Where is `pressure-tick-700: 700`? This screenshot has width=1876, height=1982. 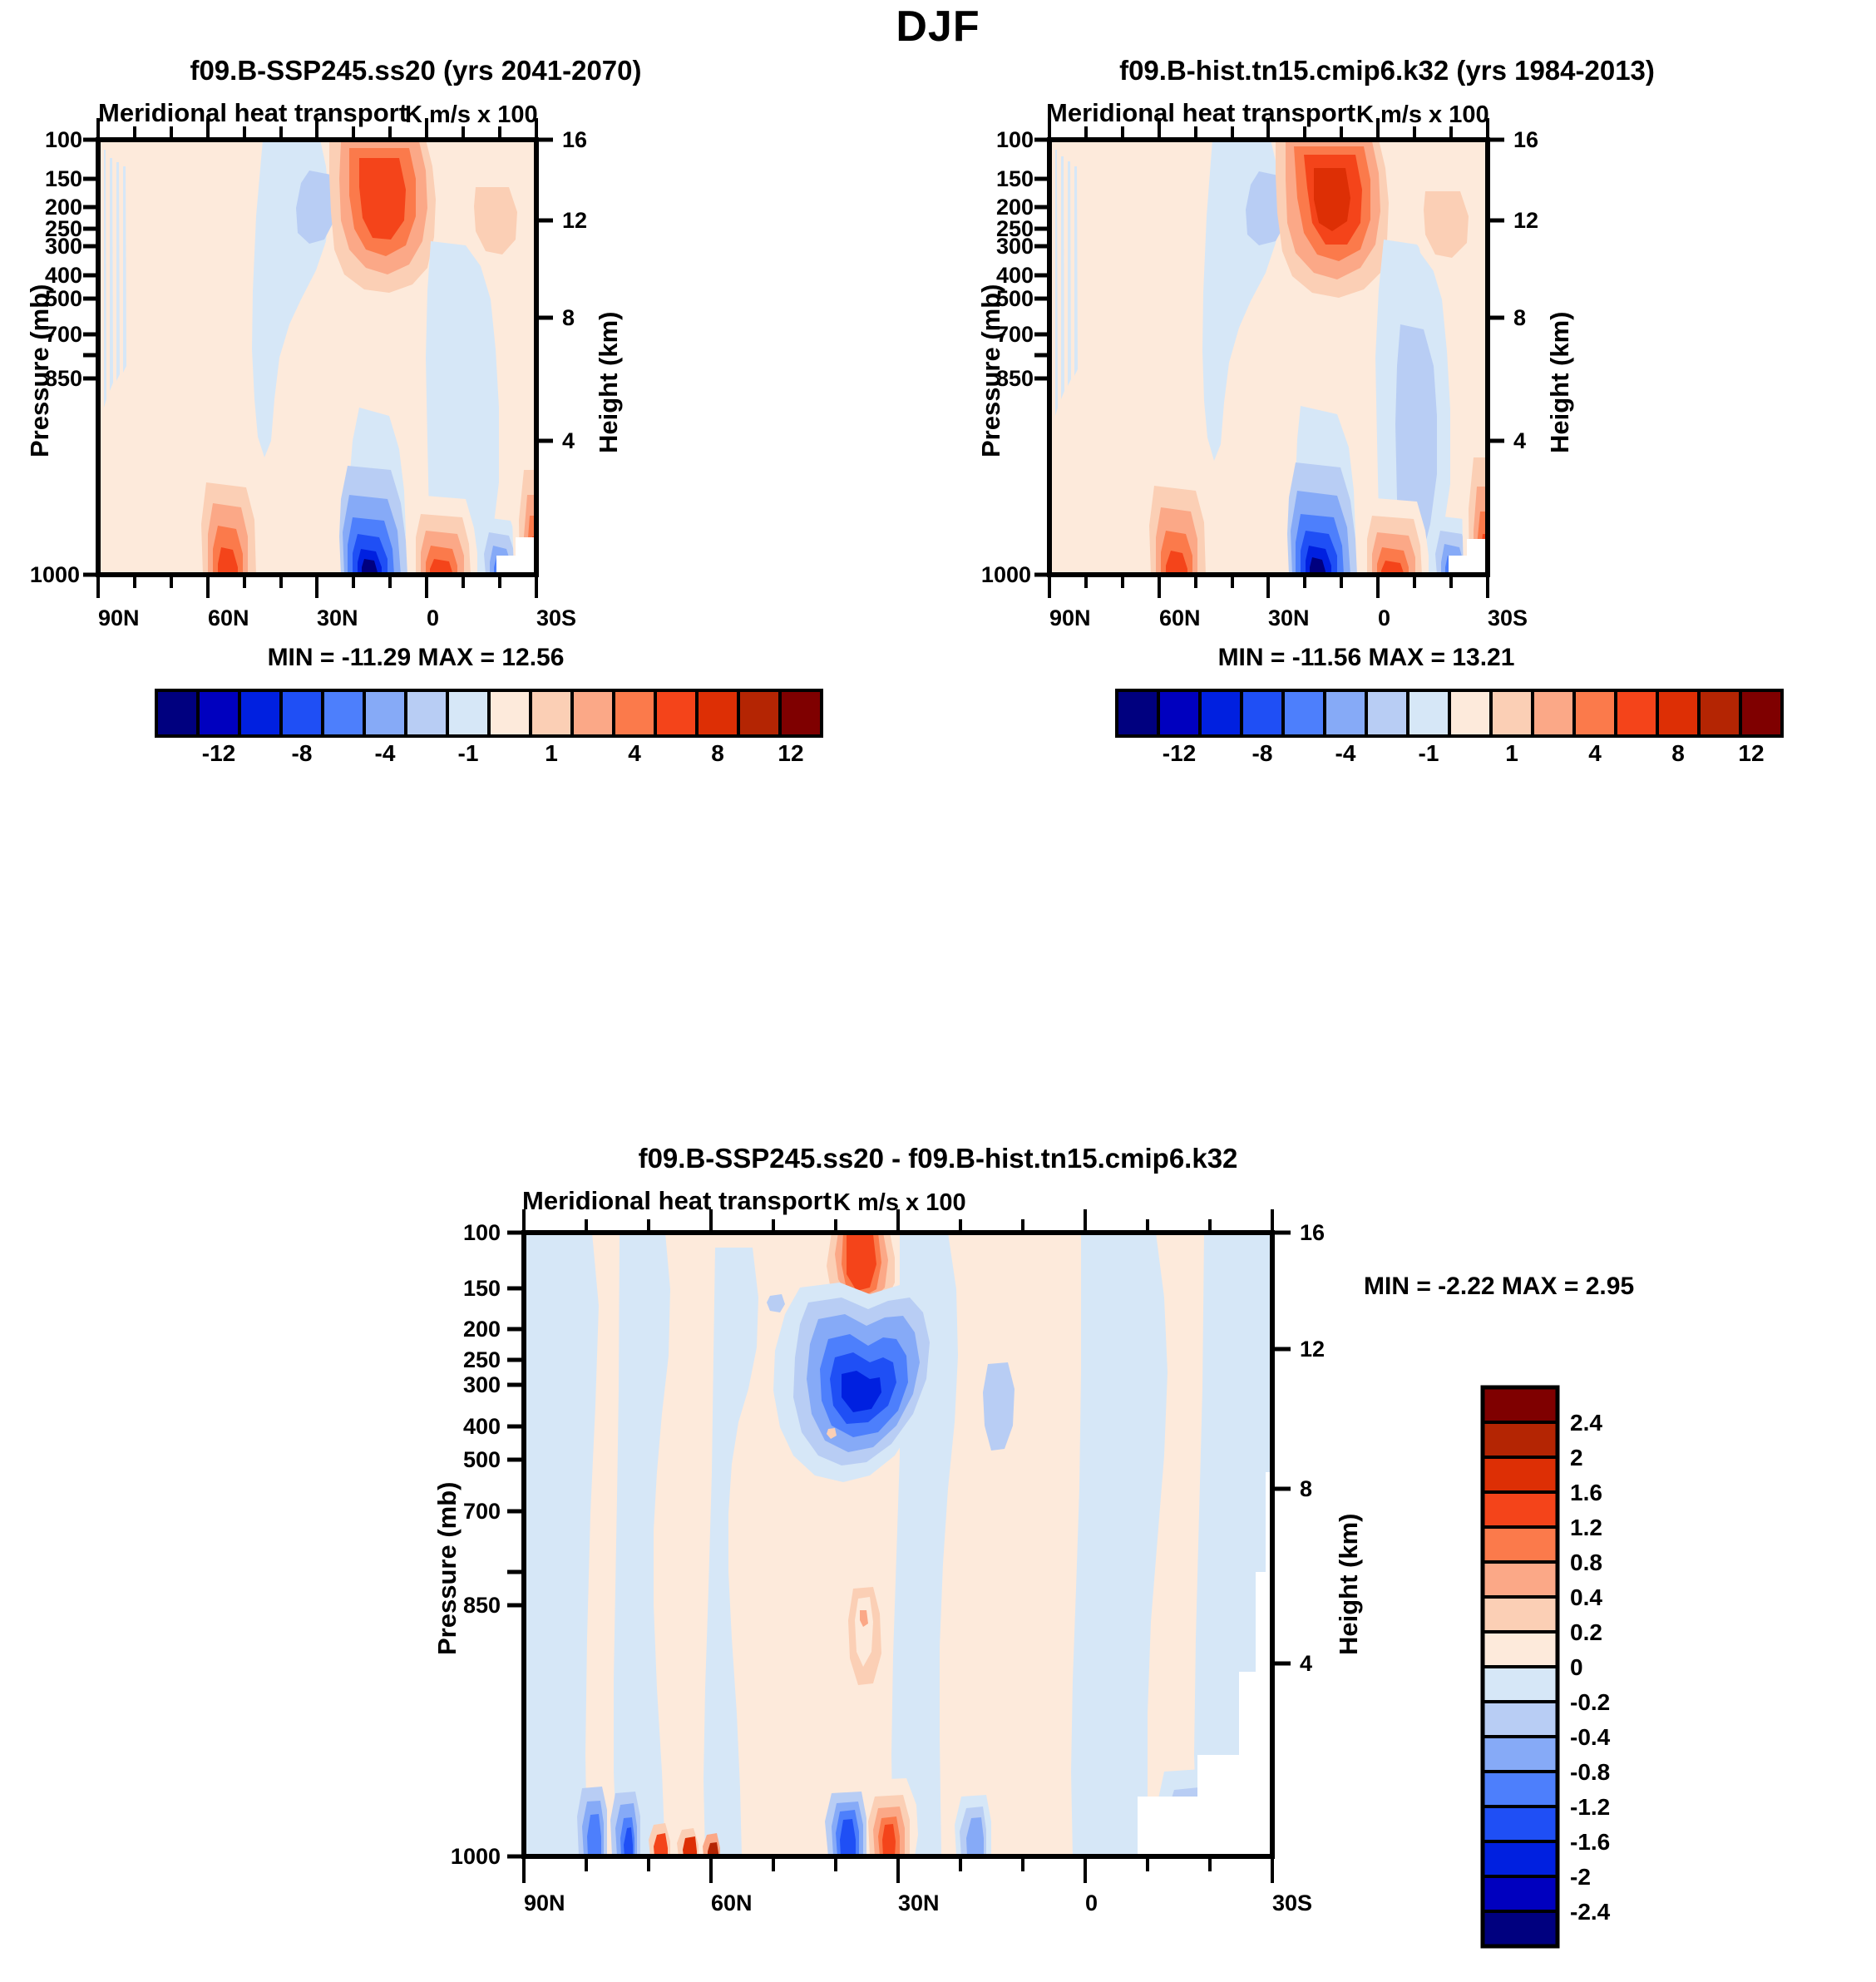 pressure-tick-700: 700 is located at coordinates (64, 334).